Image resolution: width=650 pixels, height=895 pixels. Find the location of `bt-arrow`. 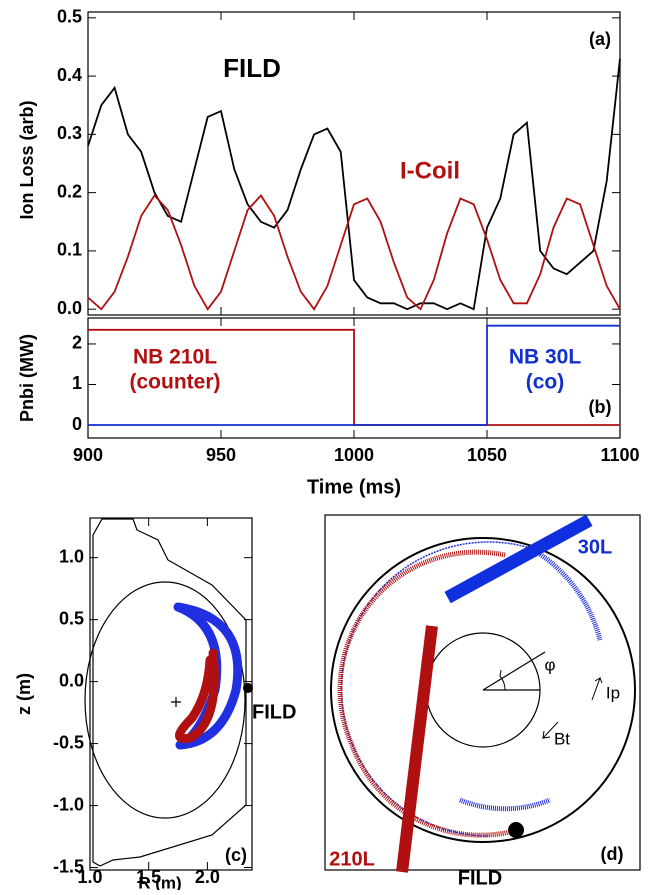

bt-arrow is located at coordinates (550, 730).